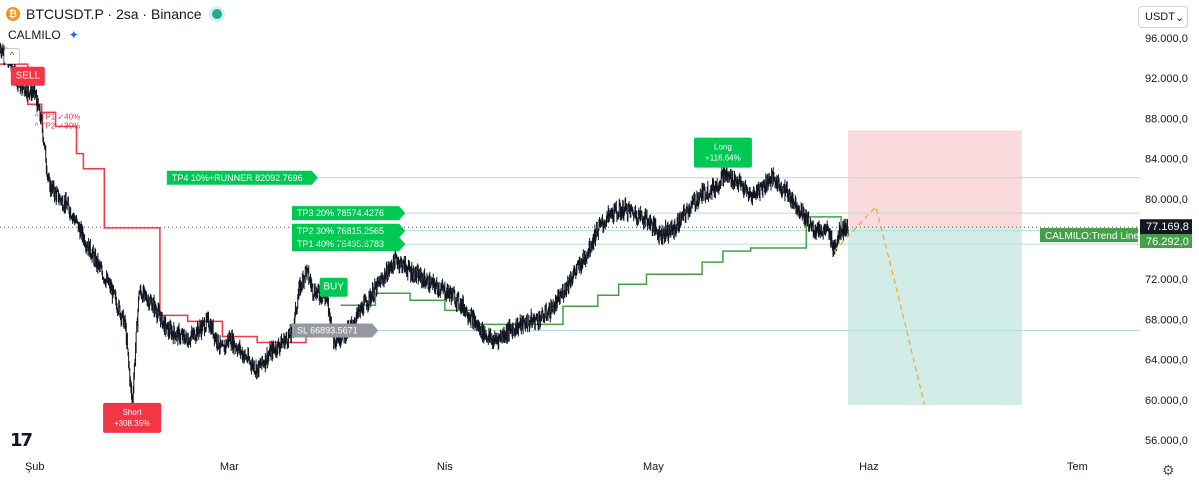 The height and width of the screenshot is (486, 1199). Describe the element at coordinates (57, 116) in the screenshot. I see `annotation-label: ^ TP1 ✓40%` at that location.